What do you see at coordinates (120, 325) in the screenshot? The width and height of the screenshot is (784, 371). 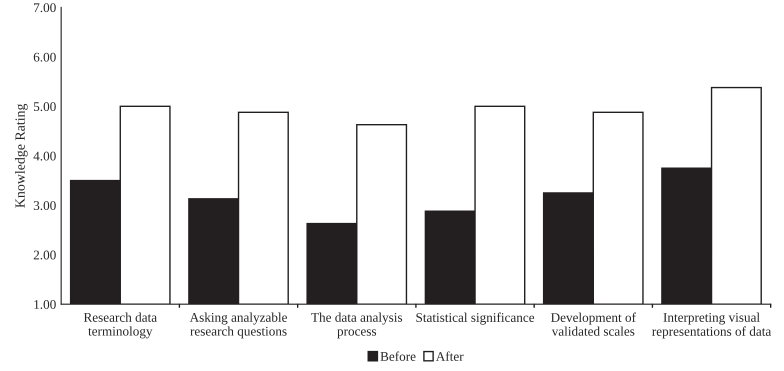 I see `x-tick-label: Research data terminology` at bounding box center [120, 325].